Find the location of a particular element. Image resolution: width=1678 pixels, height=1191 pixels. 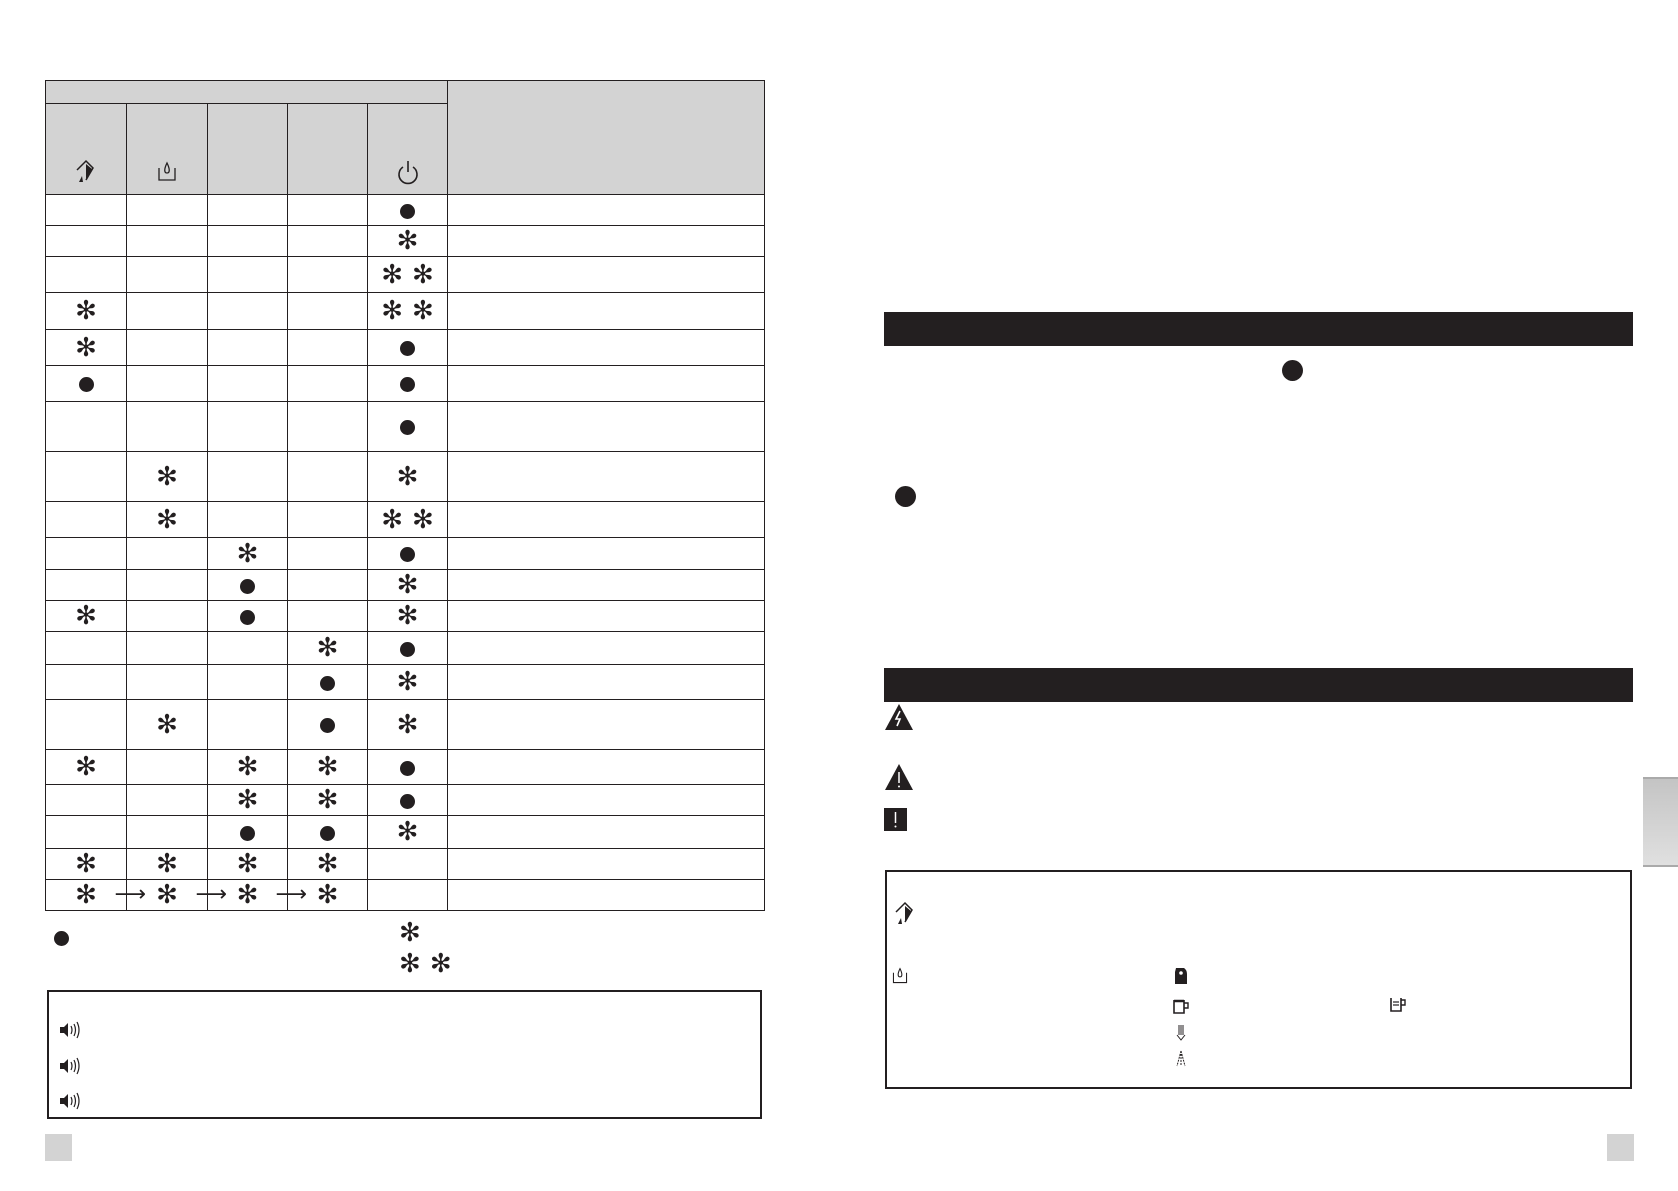

water-column-header is located at coordinates (167, 149).